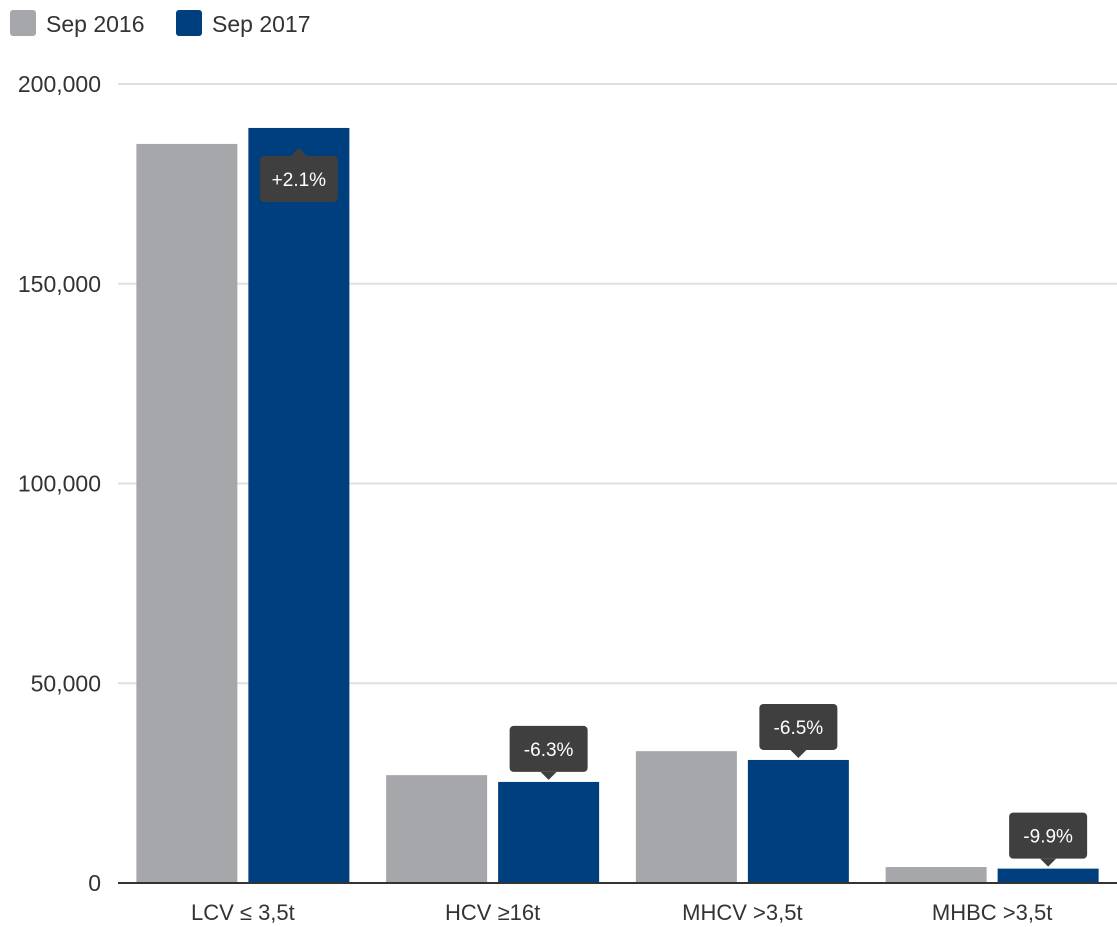  I want to click on change-badge-label: -9.9%, so click(1048, 837).